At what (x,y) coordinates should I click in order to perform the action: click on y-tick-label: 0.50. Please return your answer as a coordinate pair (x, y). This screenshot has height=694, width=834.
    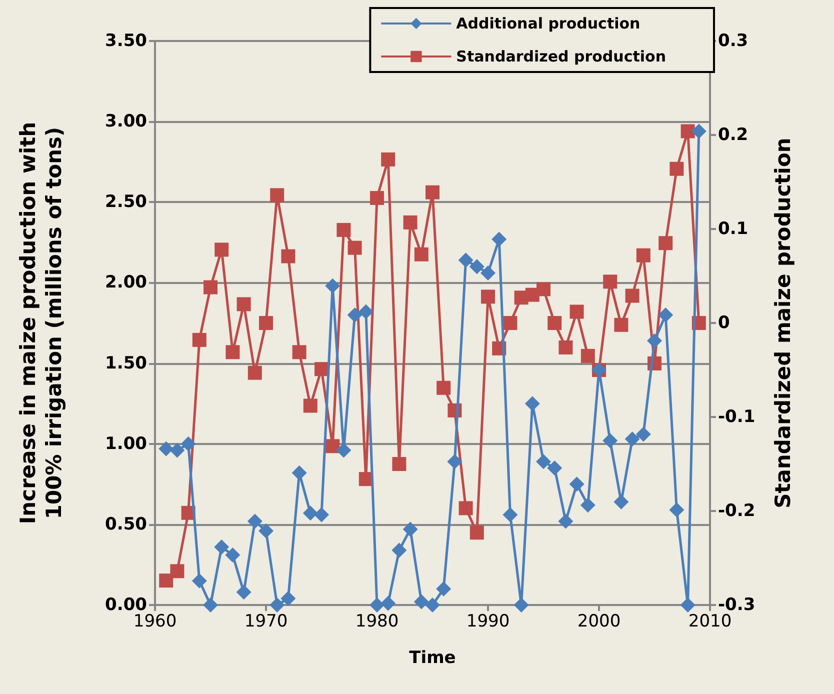
    Looking at the image, I should click on (126, 524).